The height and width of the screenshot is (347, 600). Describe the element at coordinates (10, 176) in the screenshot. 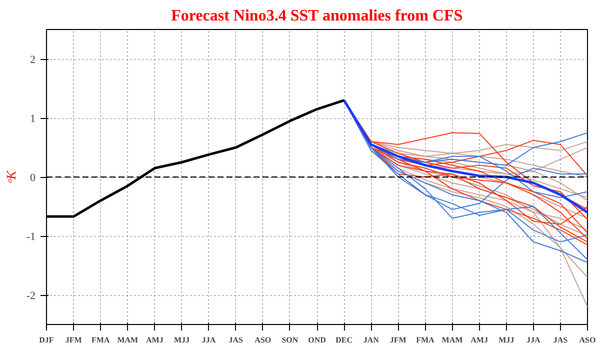

I see `y-axis-title: ᵒK` at that location.